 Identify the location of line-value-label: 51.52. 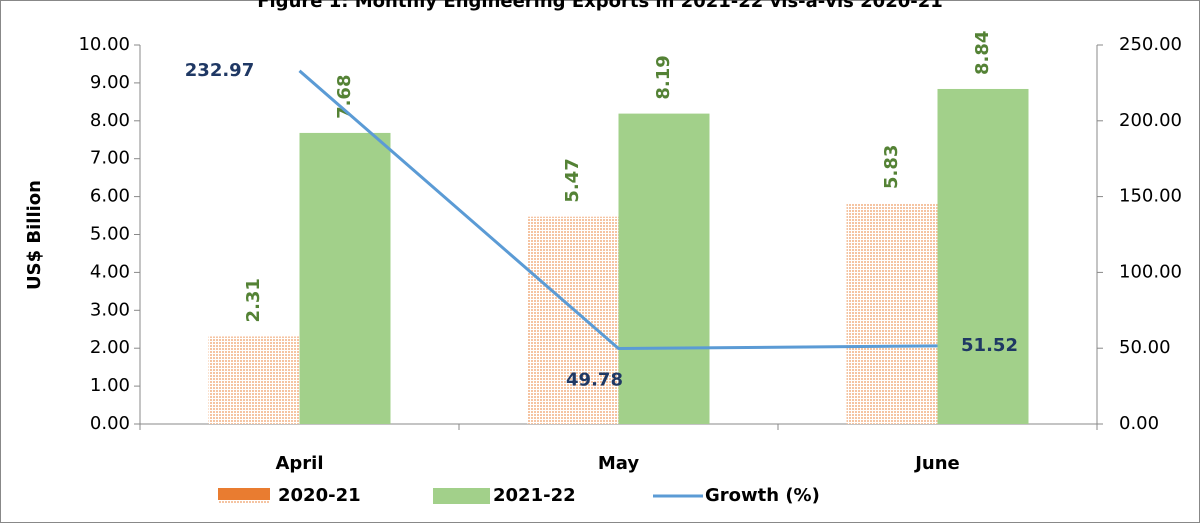
(989, 345).